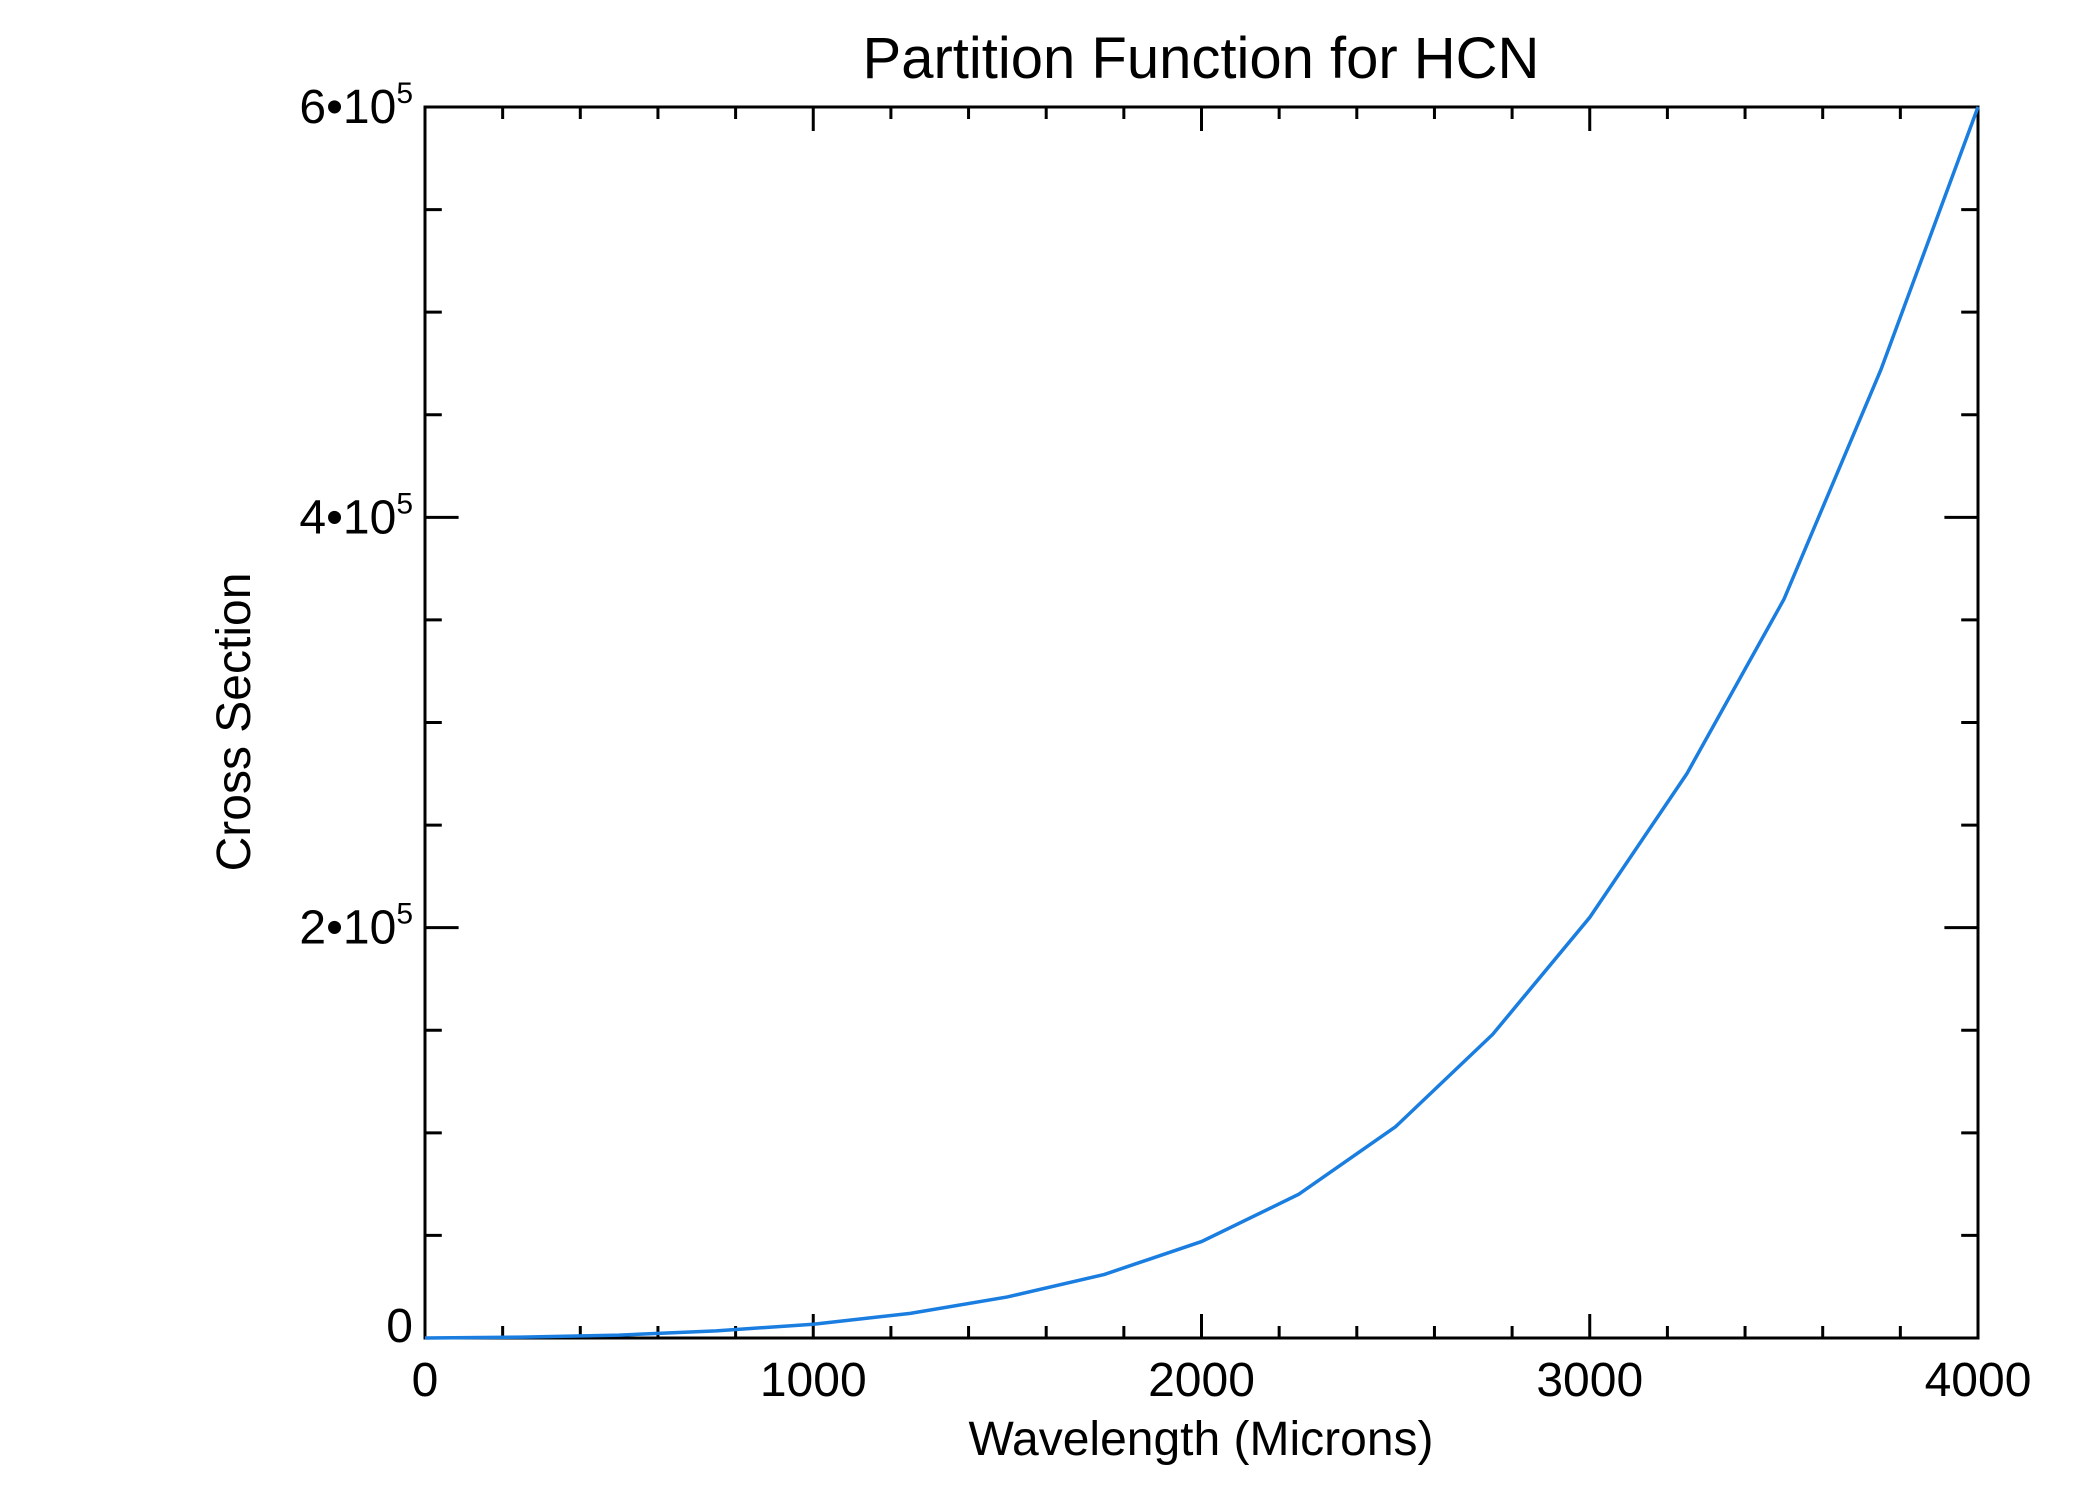 The height and width of the screenshot is (1500, 2100). I want to click on y-tick-label: 6•105, so click(356, 105).